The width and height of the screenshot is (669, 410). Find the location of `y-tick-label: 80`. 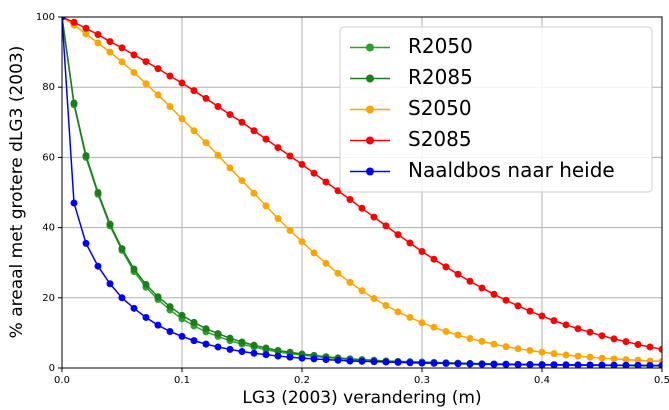

y-tick-label: 80 is located at coordinates (48, 87).